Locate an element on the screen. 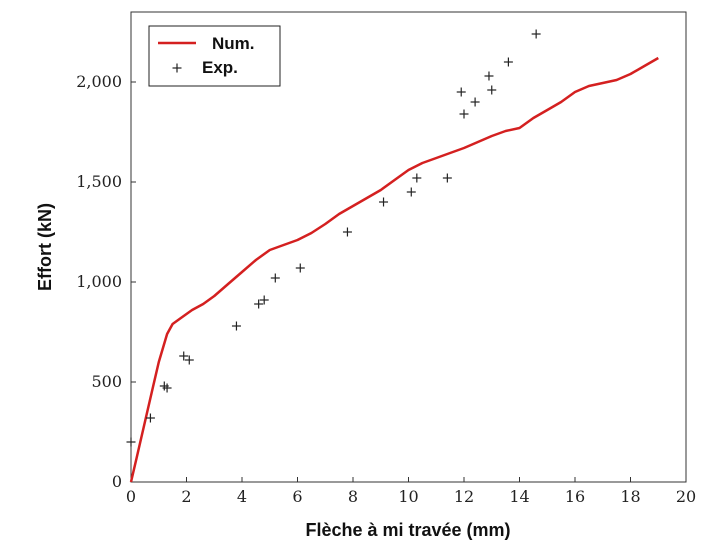 This screenshot has height=546, width=709. legend-box is located at coordinates (214, 56).